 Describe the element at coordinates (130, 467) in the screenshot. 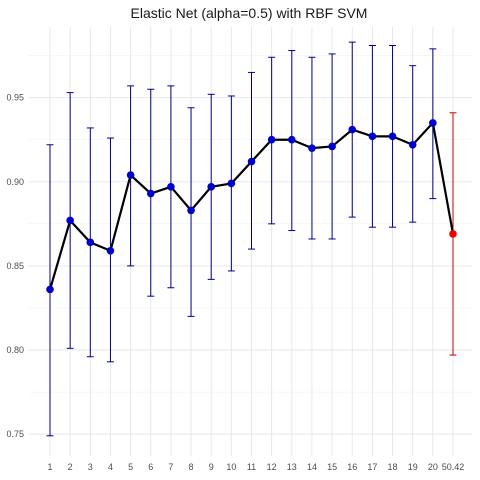

I see `x-tick-label: 5` at that location.